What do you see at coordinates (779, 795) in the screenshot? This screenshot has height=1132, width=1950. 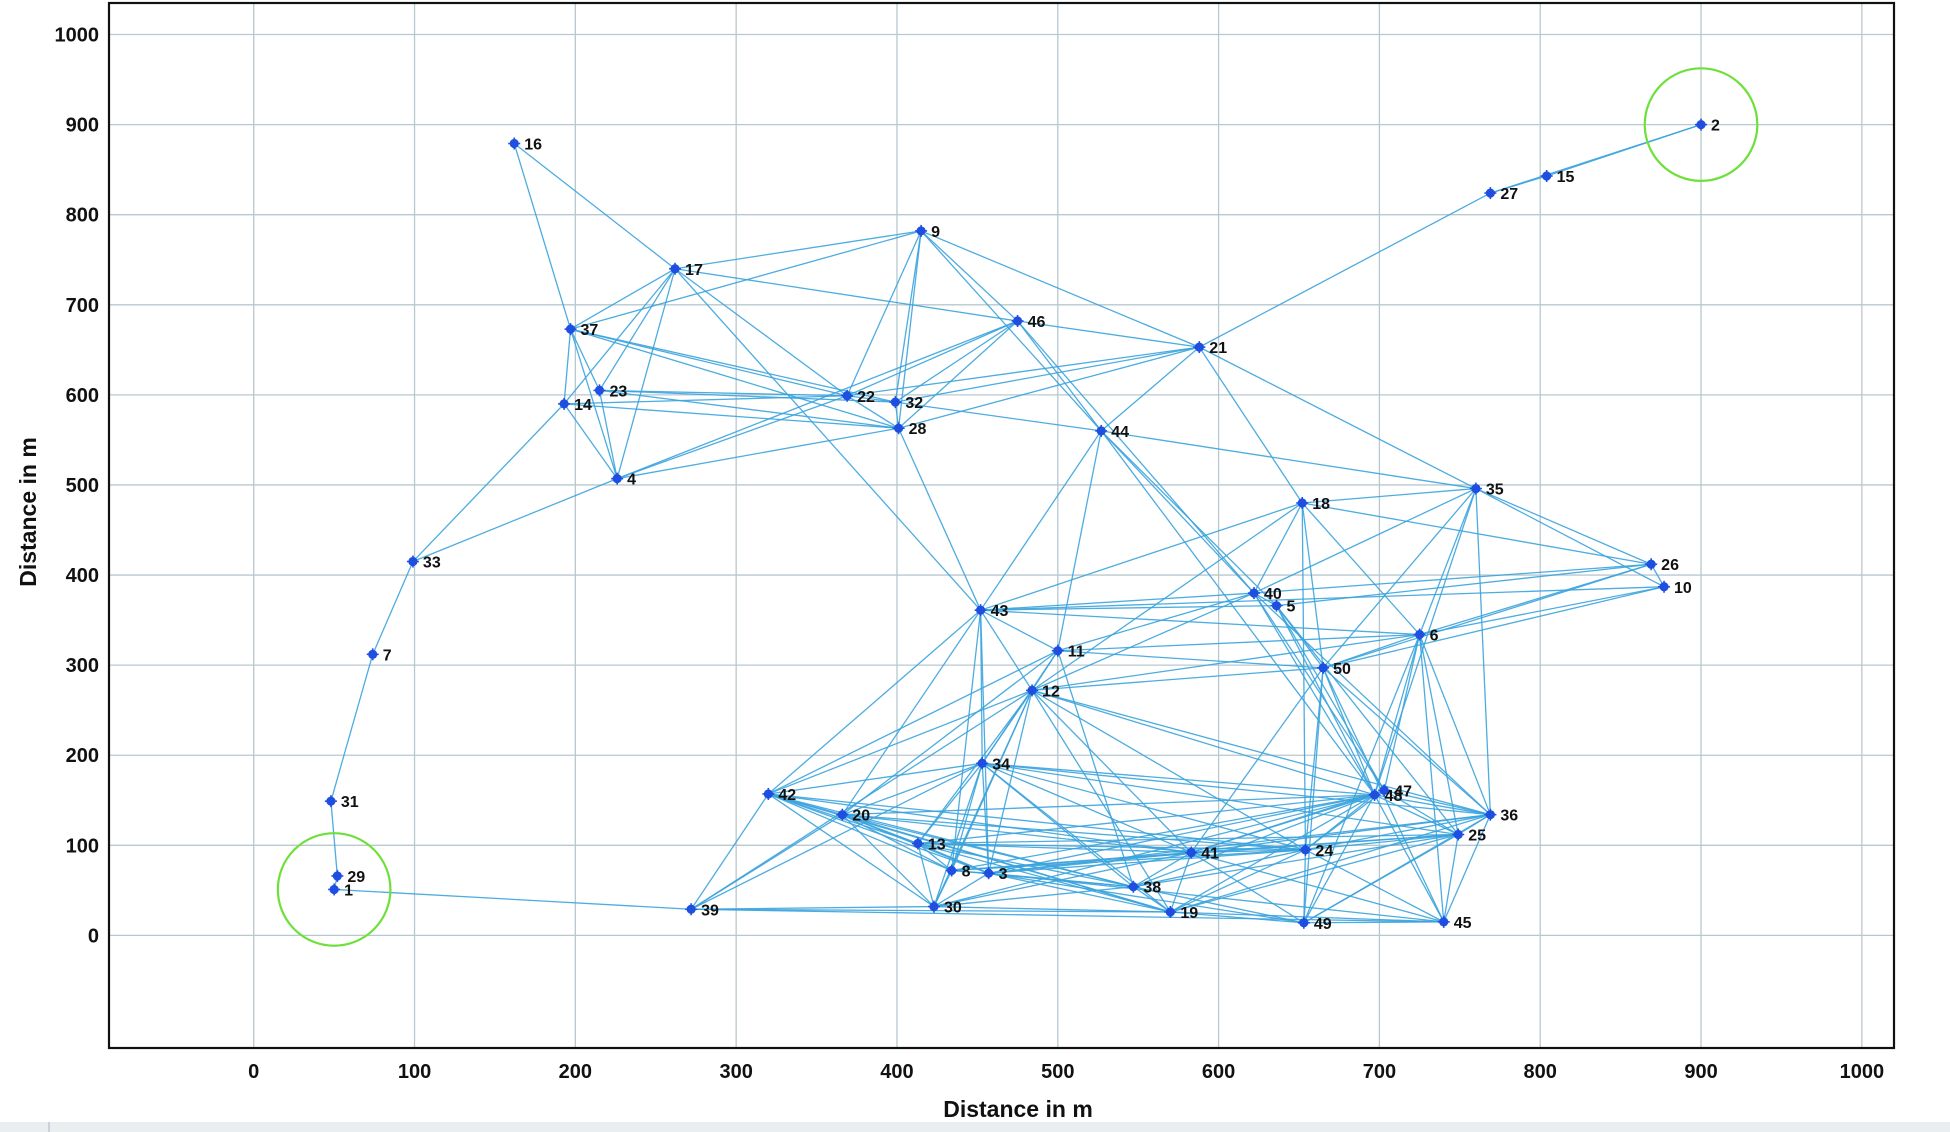 I see `node-42: 42` at bounding box center [779, 795].